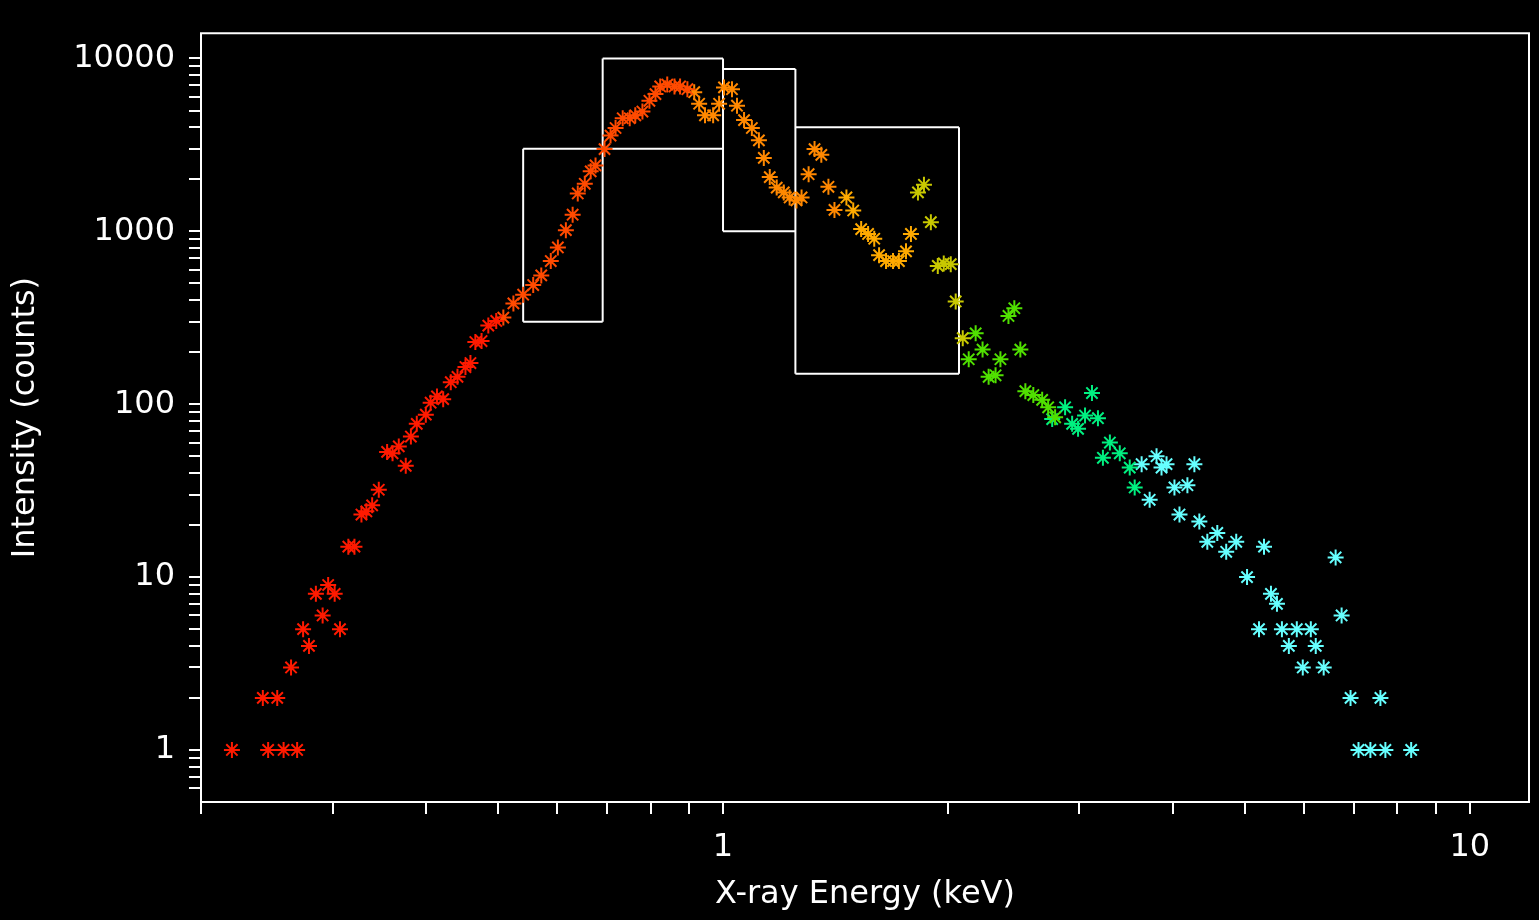  Describe the element at coordinates (22, 417) in the screenshot. I see `y-axis-title: Intensity (counts)` at that location.